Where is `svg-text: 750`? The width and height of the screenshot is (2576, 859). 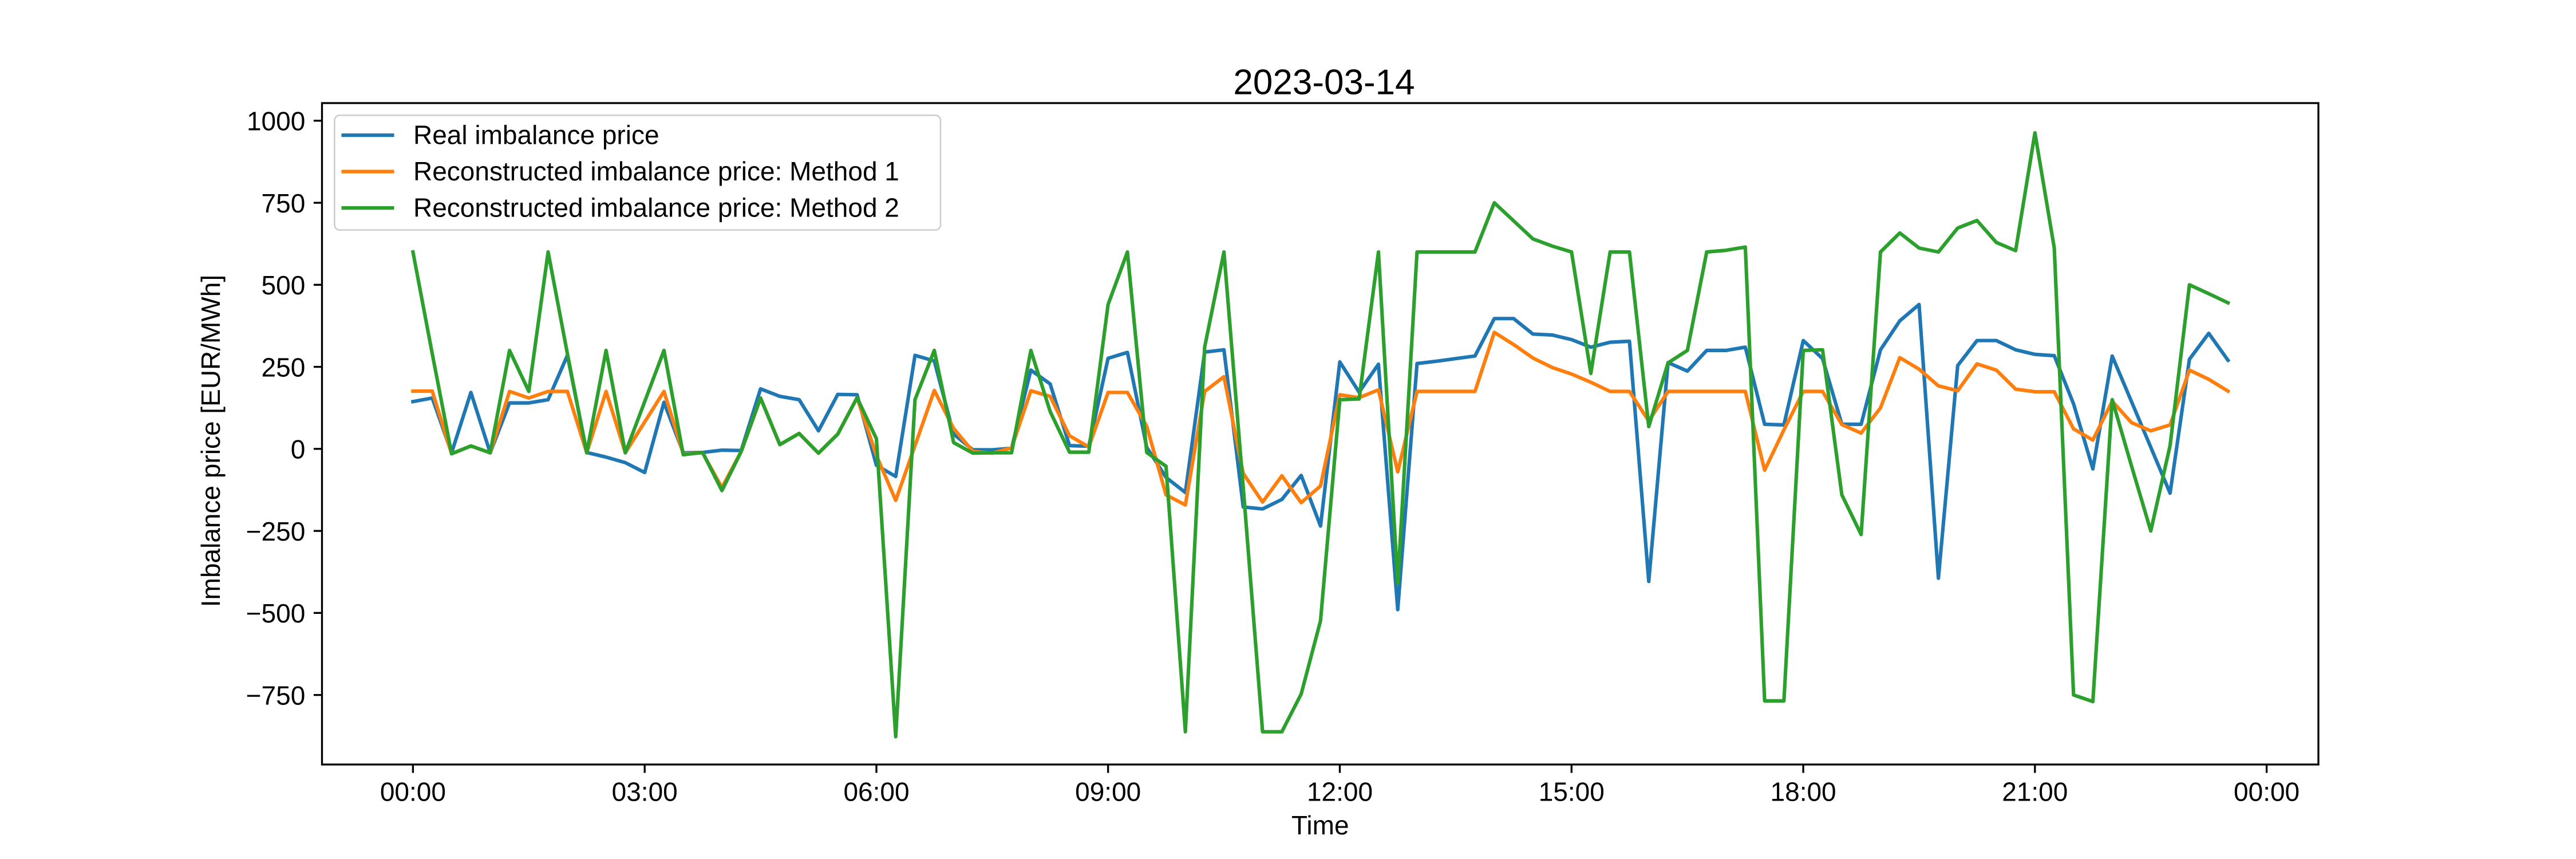
svg-text: 750 is located at coordinates (284, 203).